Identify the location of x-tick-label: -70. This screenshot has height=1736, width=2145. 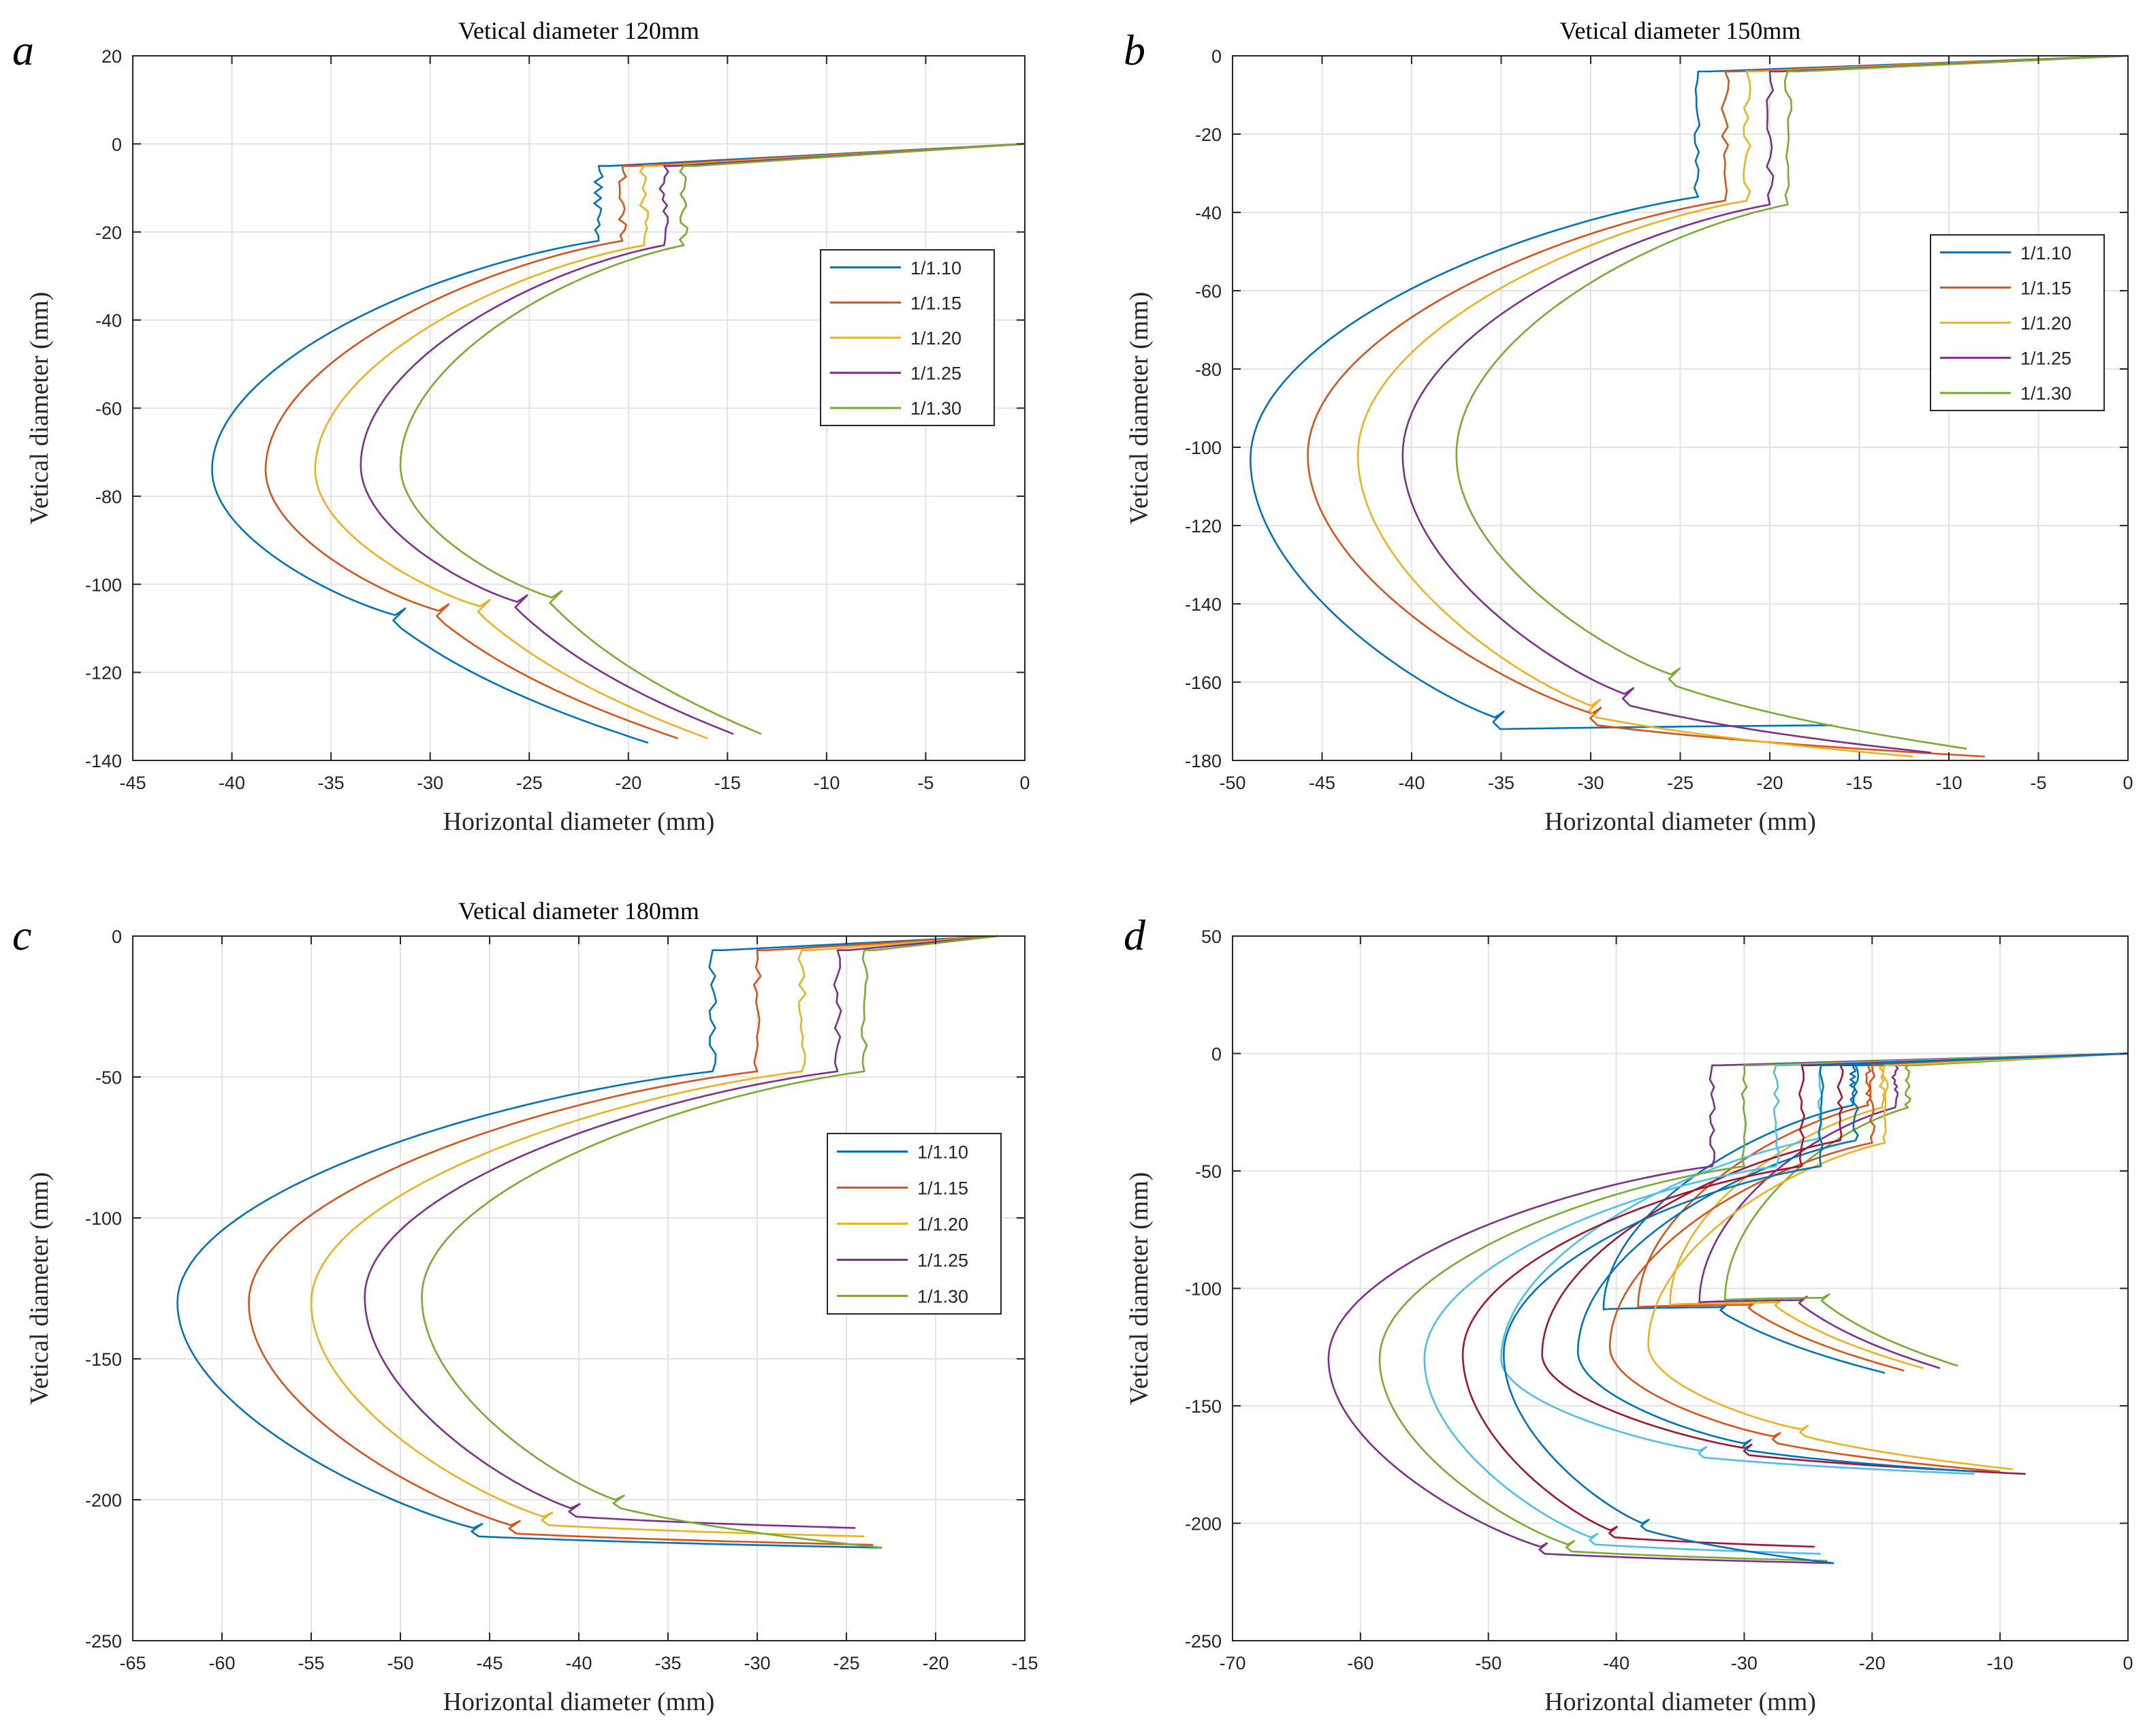
(1232, 1663).